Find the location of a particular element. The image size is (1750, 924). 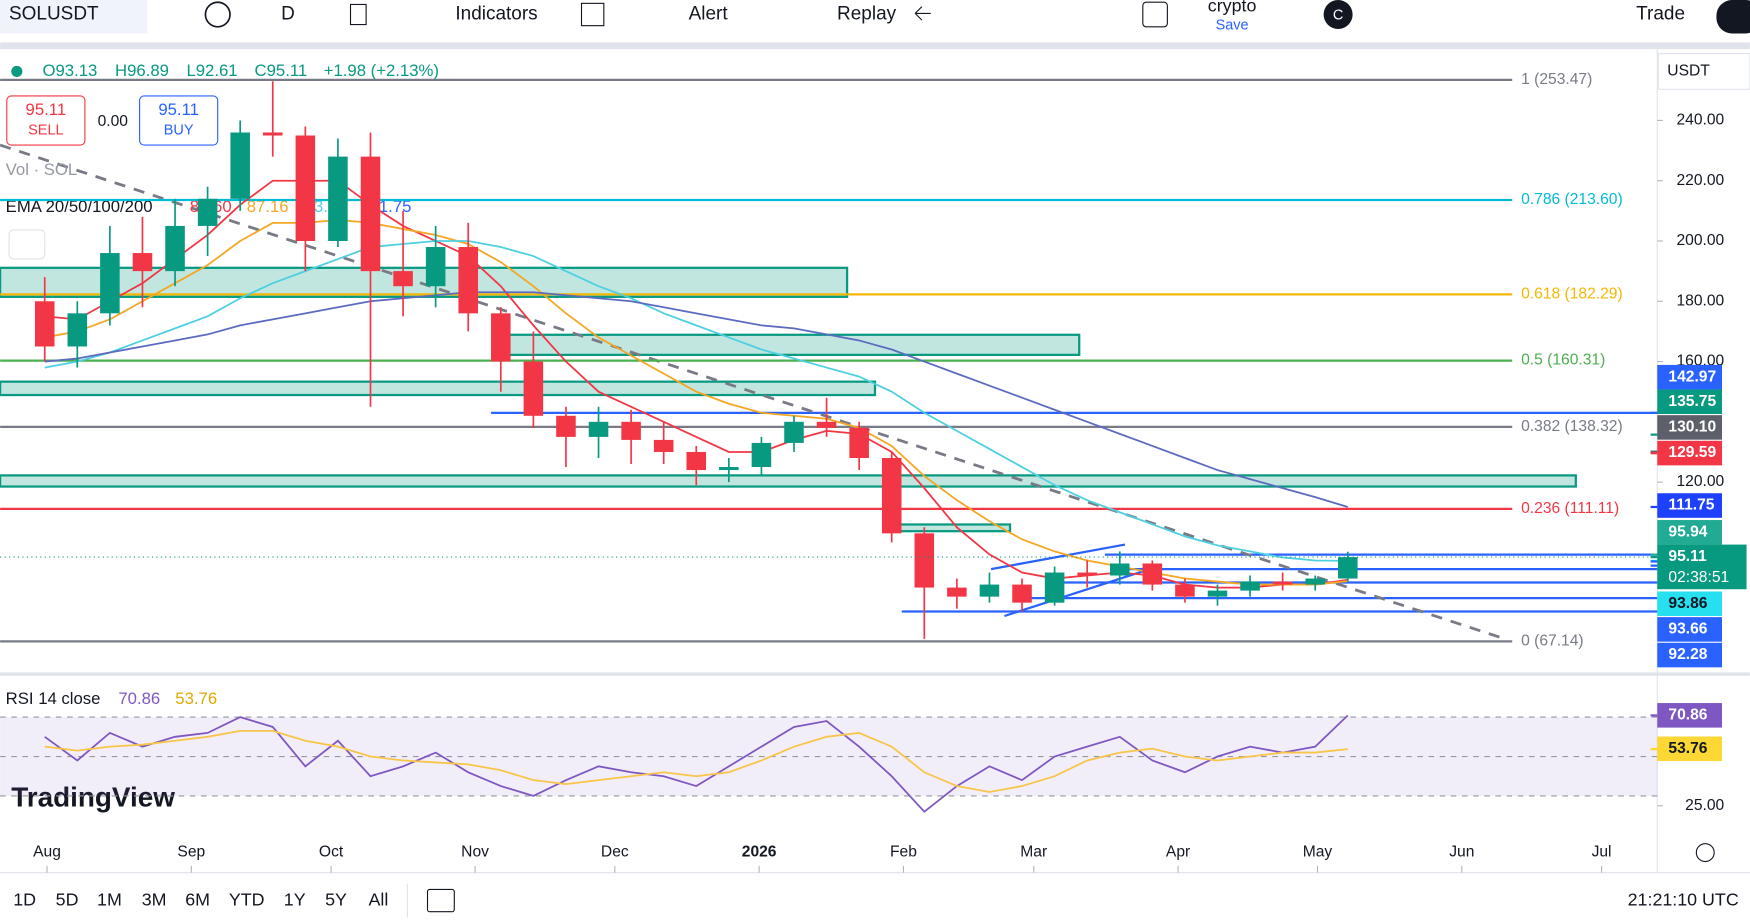

square-icon is located at coordinates (1155, 14).